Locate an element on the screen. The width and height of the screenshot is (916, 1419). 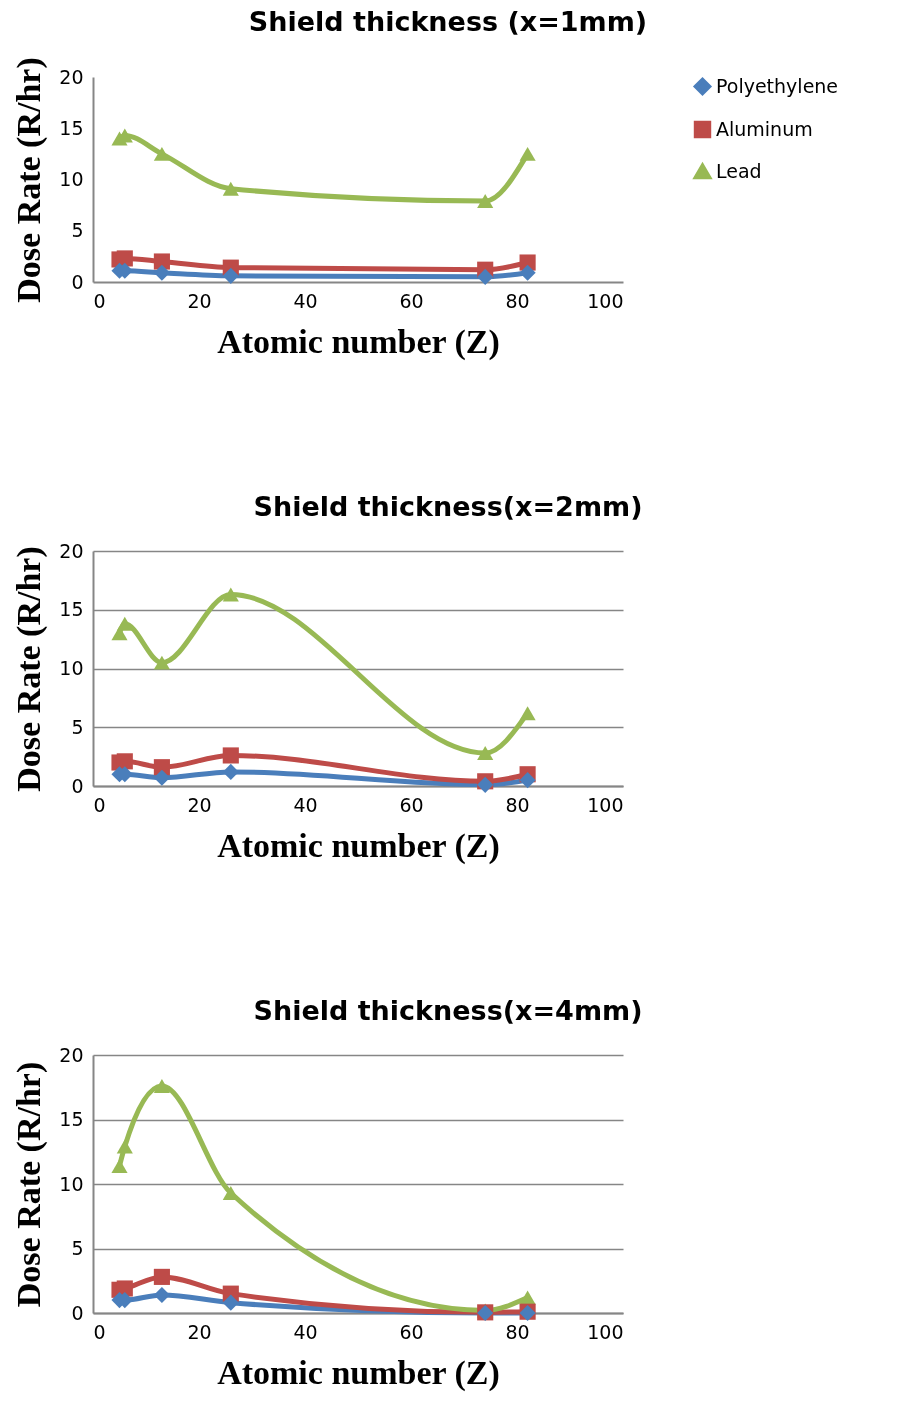
chart-title: Shield thickness(x=4mm) is located at coordinates (448, 1010).